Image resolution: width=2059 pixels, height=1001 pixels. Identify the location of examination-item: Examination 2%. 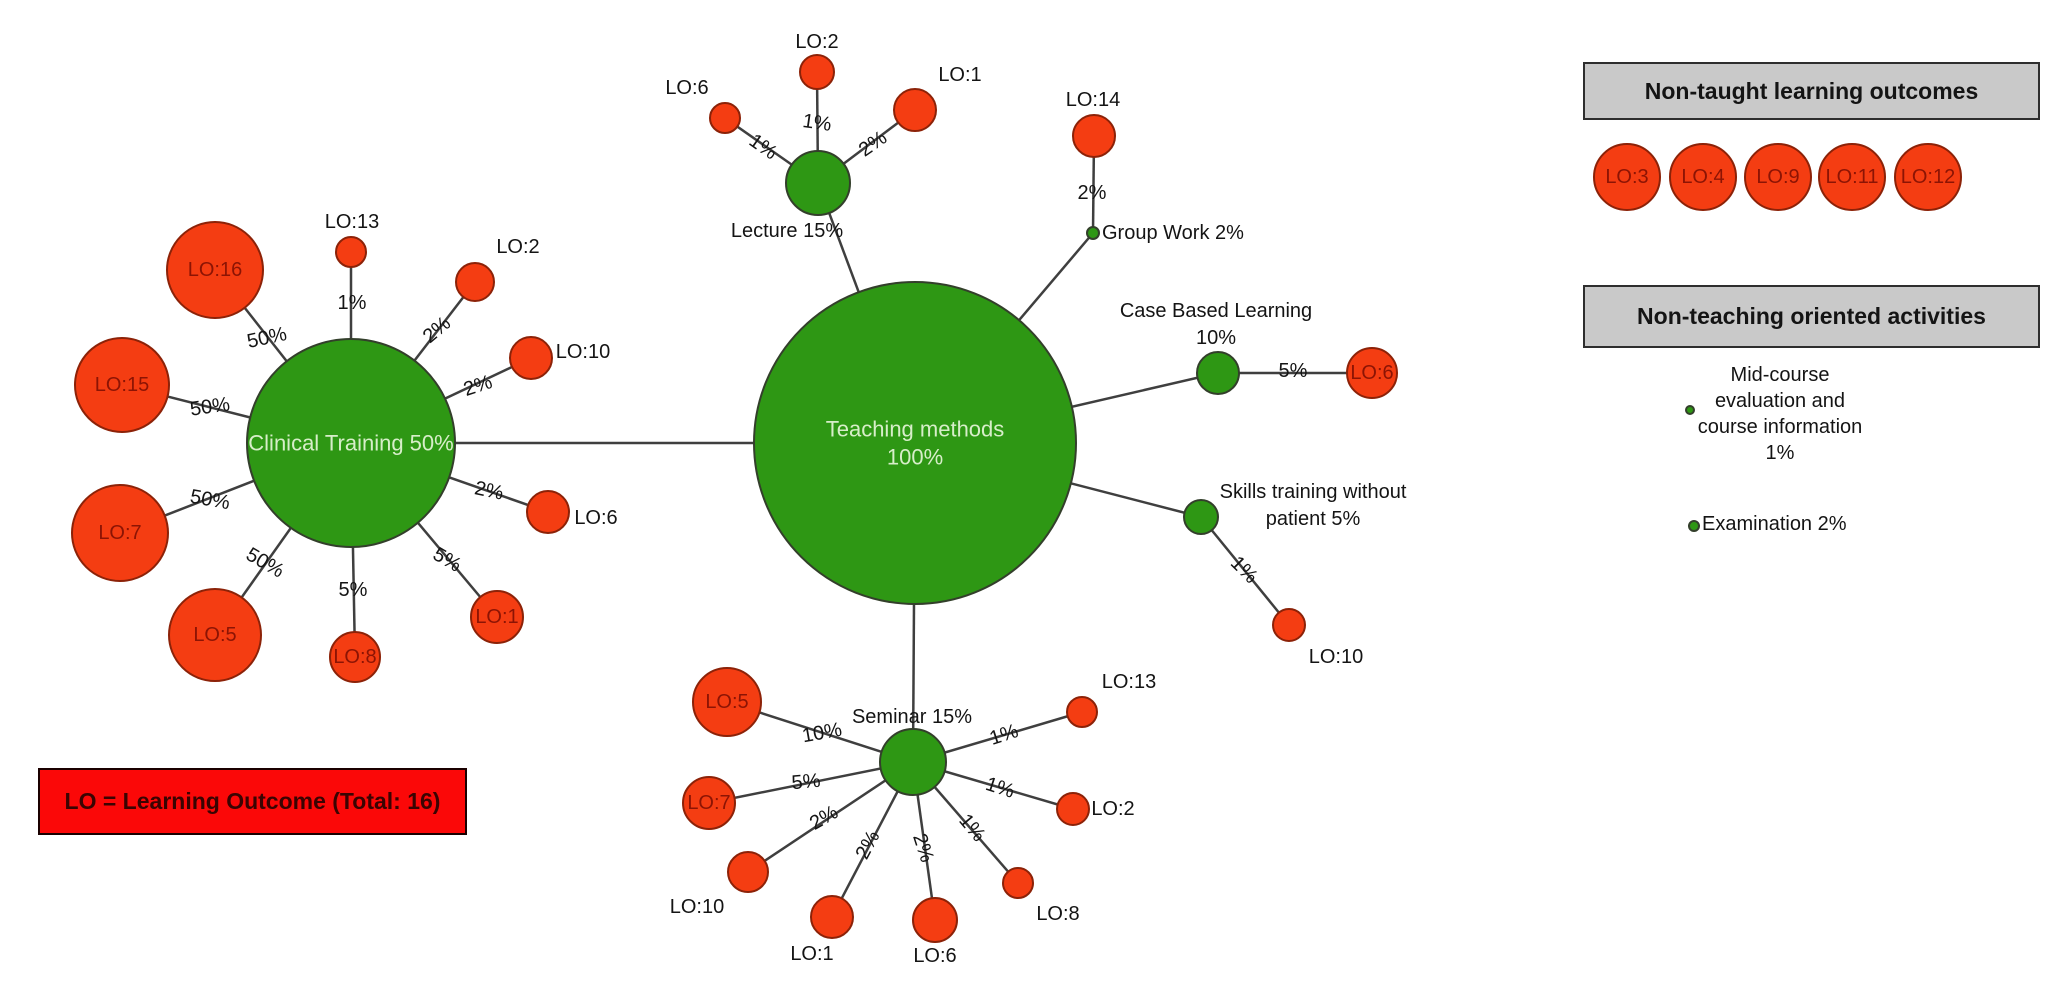
(1774, 524).